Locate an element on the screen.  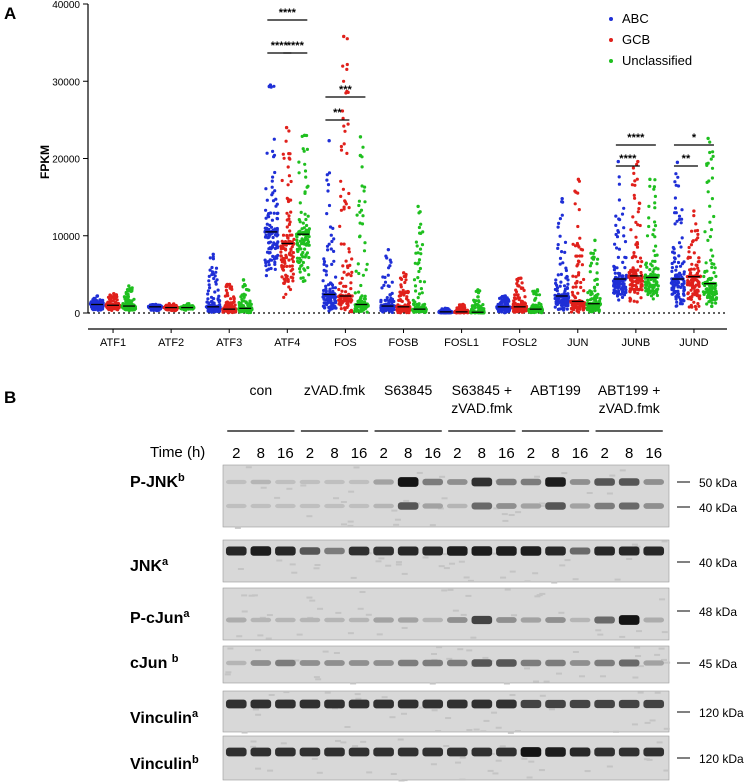
y-tick-label: 20000 is located at coordinates (66, 160).